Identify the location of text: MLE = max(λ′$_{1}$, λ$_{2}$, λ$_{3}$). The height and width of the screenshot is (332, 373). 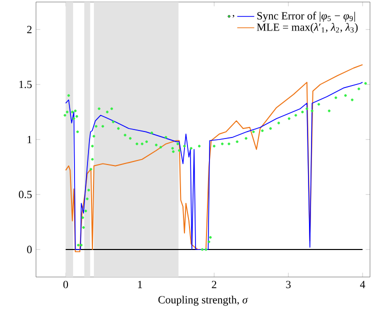
(307, 28).